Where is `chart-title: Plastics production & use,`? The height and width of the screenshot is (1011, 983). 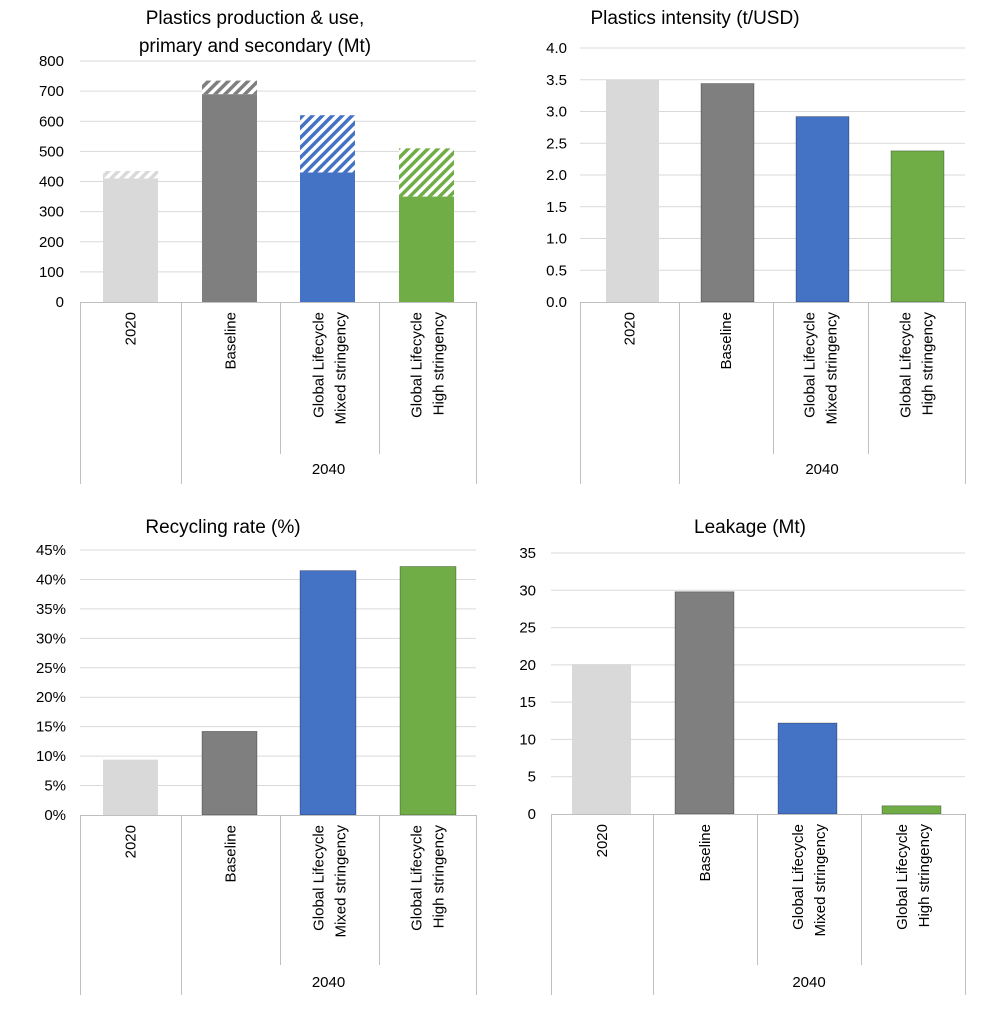 chart-title: Plastics production & use, is located at coordinates (255, 18).